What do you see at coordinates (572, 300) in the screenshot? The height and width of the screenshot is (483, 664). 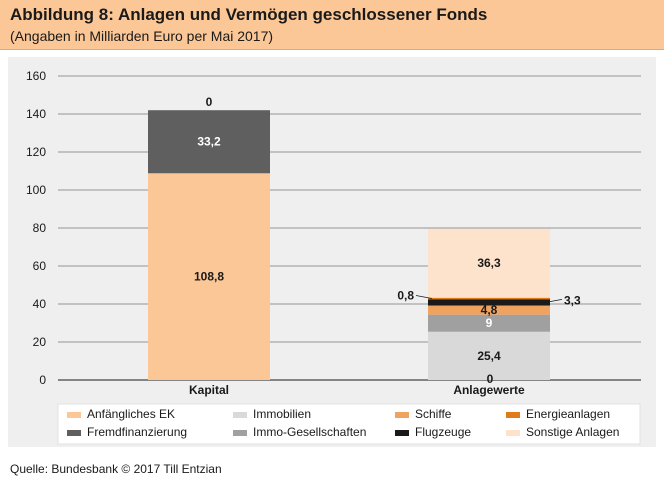 I see `data-label: 3,3` at bounding box center [572, 300].